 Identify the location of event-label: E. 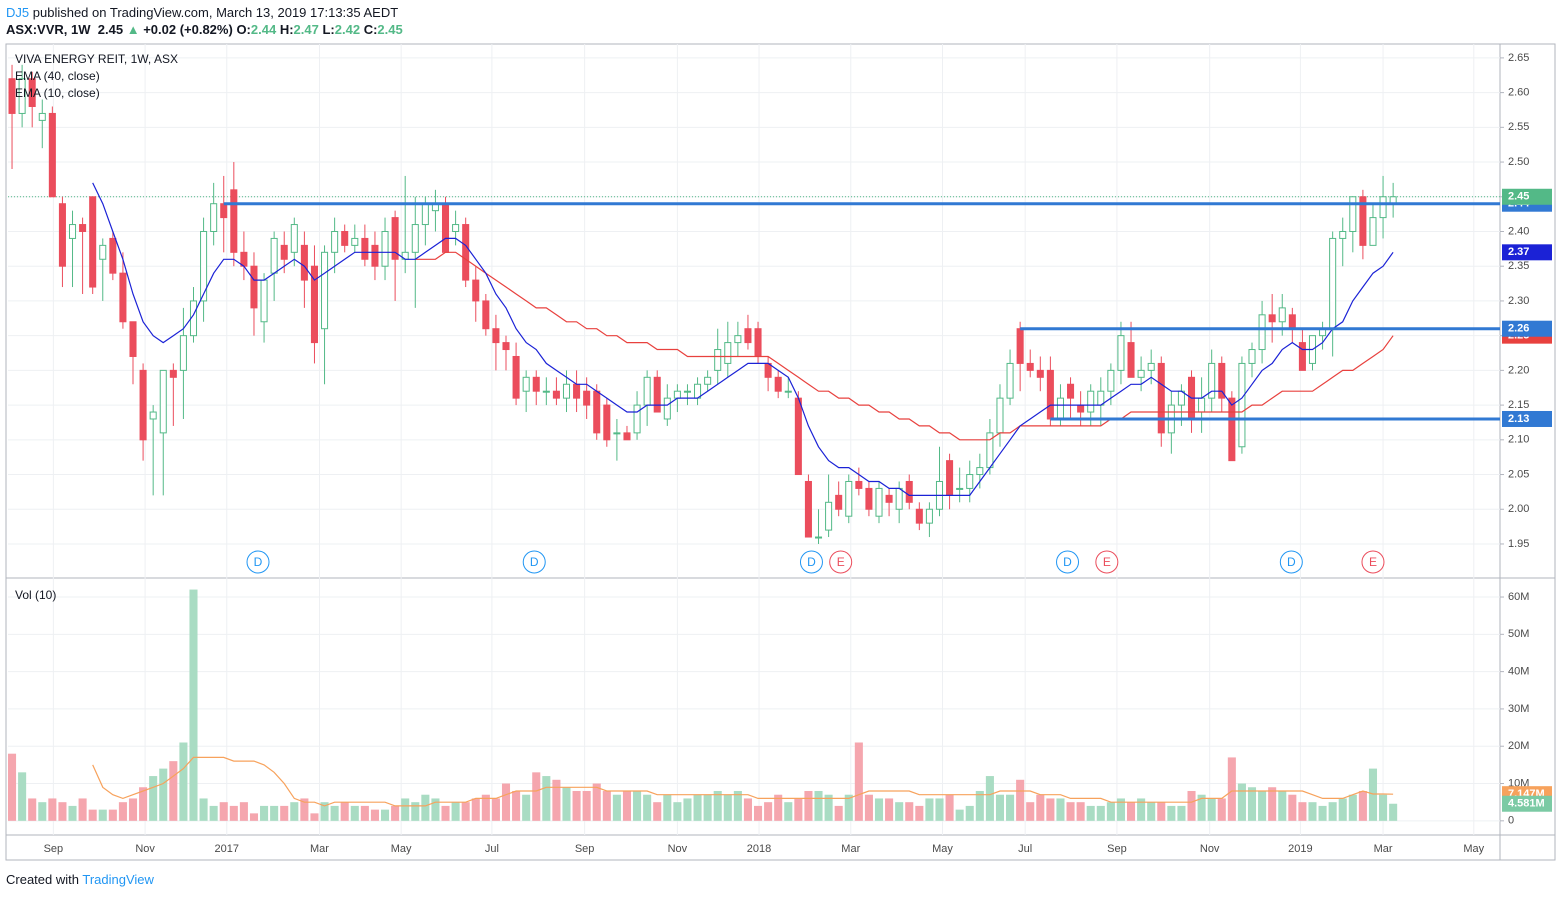
(1373, 562).